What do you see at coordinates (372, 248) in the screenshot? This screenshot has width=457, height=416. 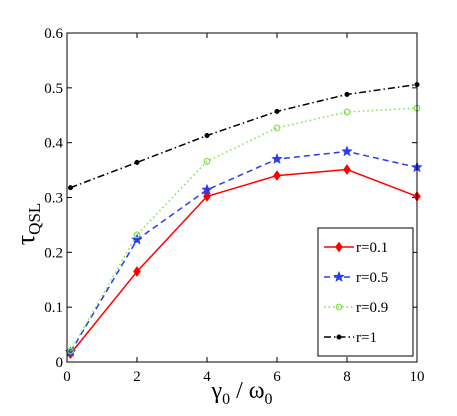 I see `legend-label: r=0.1` at bounding box center [372, 248].